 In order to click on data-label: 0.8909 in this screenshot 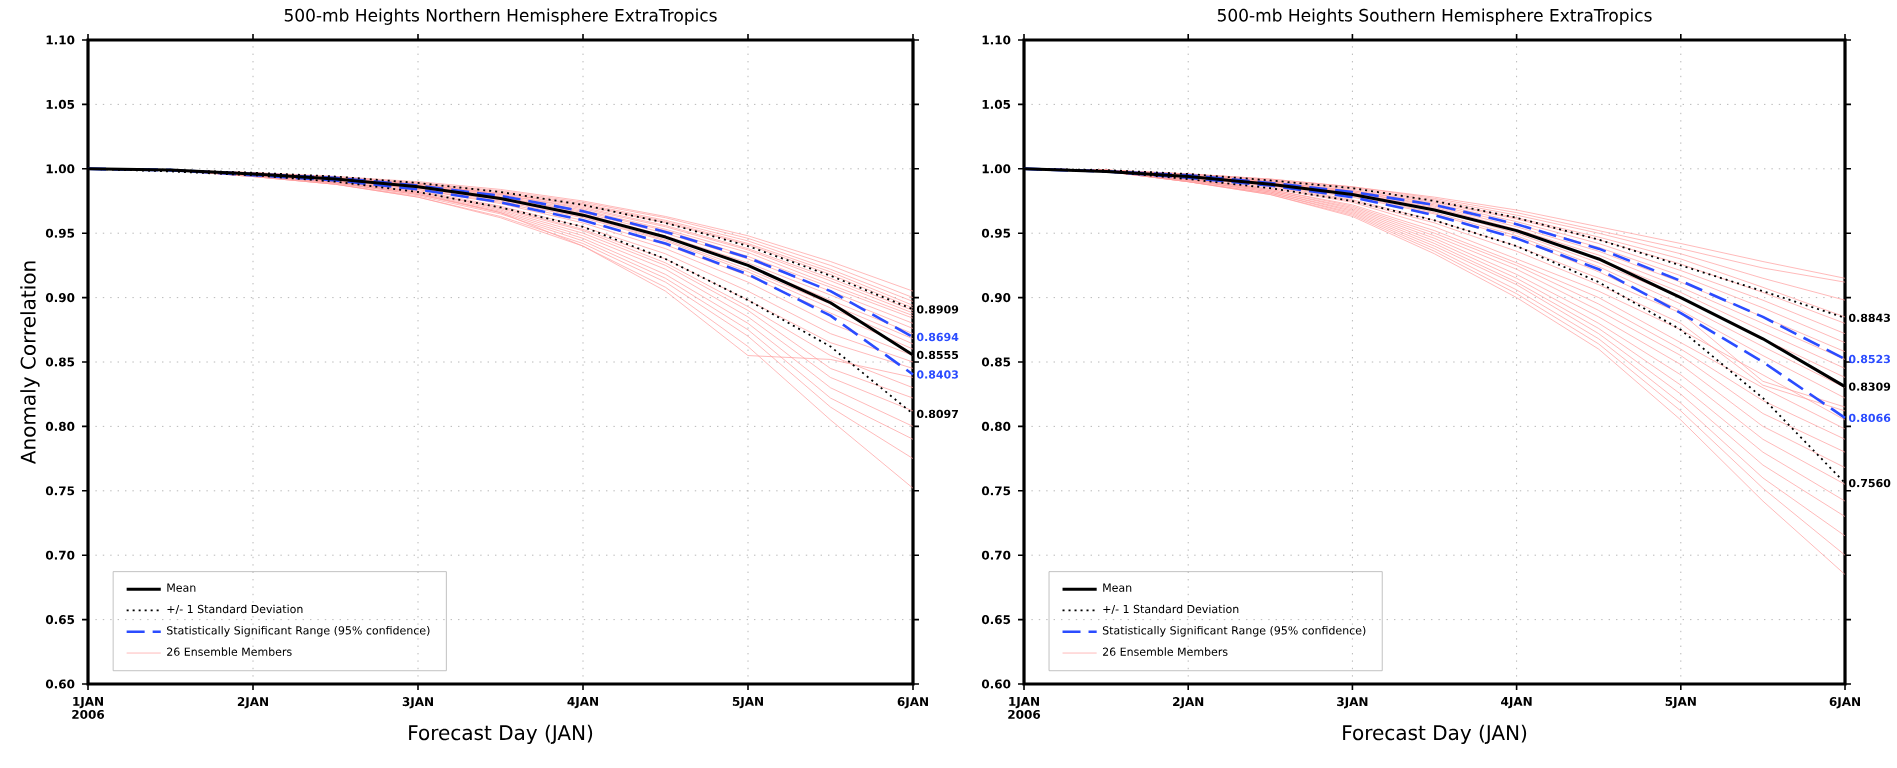, I will do `click(937, 309)`.